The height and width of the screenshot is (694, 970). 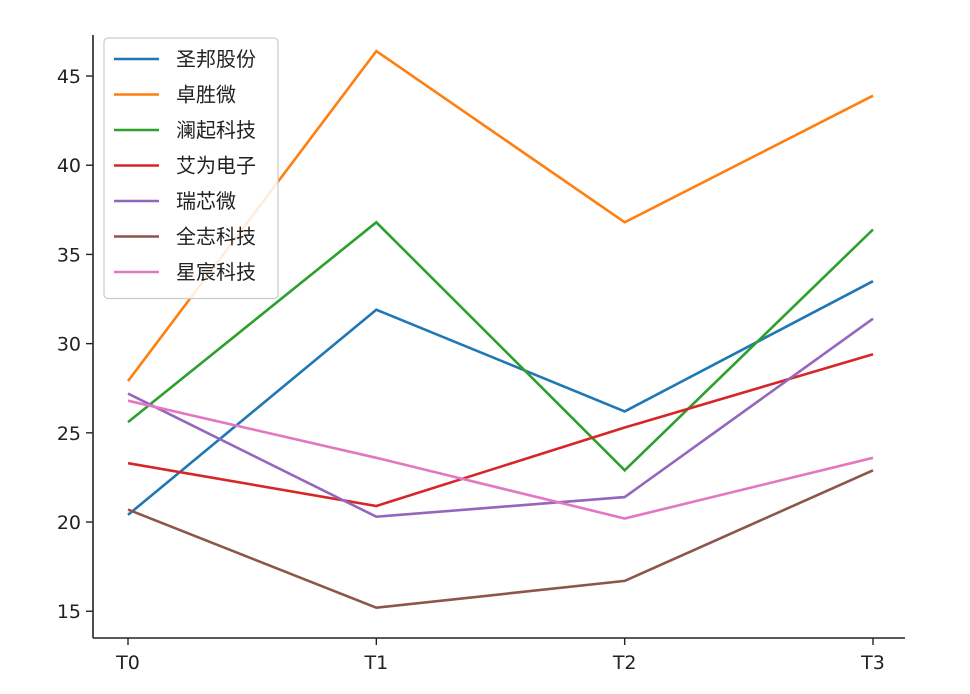 I want to click on y-tick-label: 20, so click(x=69, y=523).